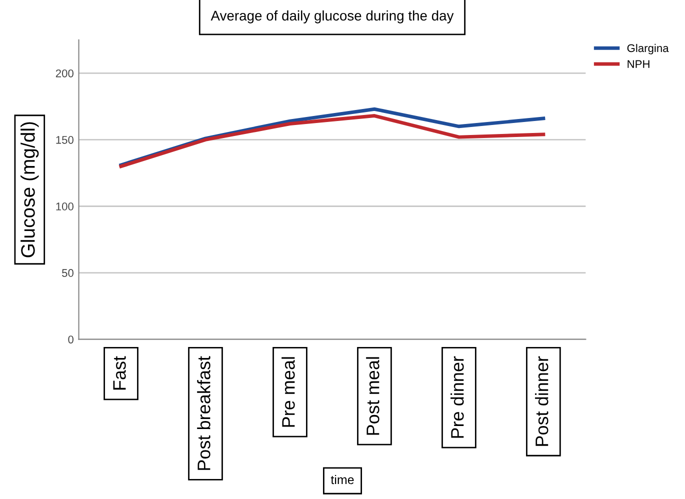 Image resolution: width=685 pixels, height=499 pixels. What do you see at coordinates (342, 479) in the screenshot?
I see `x-axis-title: time` at bounding box center [342, 479].